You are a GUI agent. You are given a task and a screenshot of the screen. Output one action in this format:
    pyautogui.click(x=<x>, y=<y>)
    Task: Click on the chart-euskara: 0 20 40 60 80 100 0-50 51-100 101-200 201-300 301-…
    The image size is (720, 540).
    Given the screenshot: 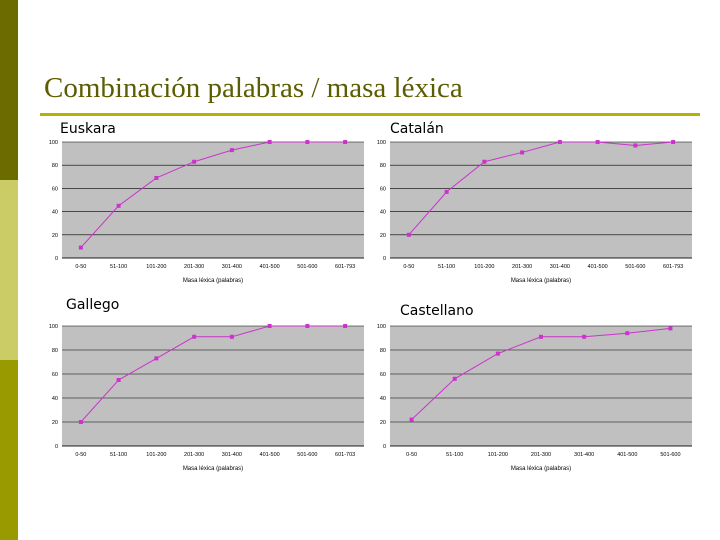 What is the action you would take?
    pyautogui.click(x=206, y=212)
    